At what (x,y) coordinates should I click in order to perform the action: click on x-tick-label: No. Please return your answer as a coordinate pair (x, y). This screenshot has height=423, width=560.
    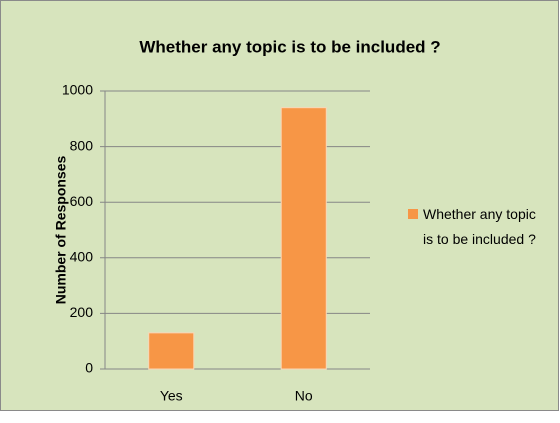
    Looking at the image, I should click on (304, 396).